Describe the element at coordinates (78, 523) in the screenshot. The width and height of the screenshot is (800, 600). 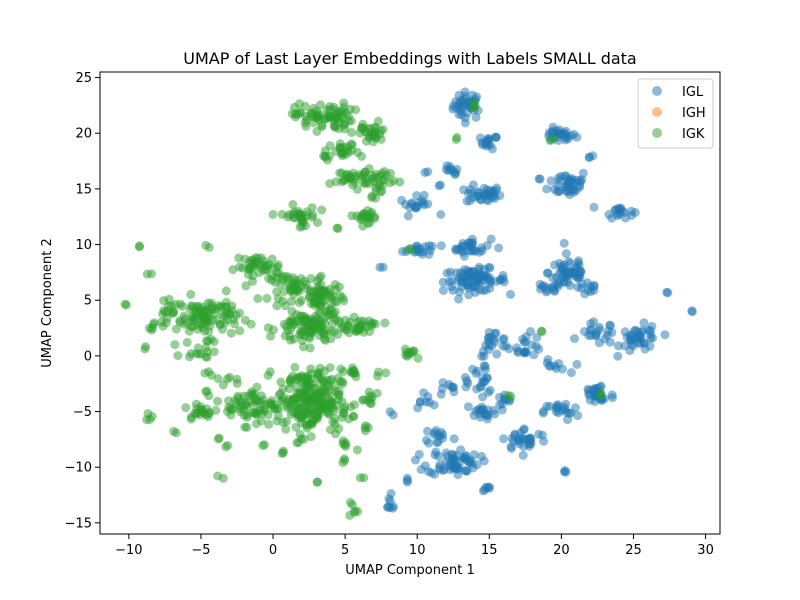
I see `y-tick-label: −15` at that location.